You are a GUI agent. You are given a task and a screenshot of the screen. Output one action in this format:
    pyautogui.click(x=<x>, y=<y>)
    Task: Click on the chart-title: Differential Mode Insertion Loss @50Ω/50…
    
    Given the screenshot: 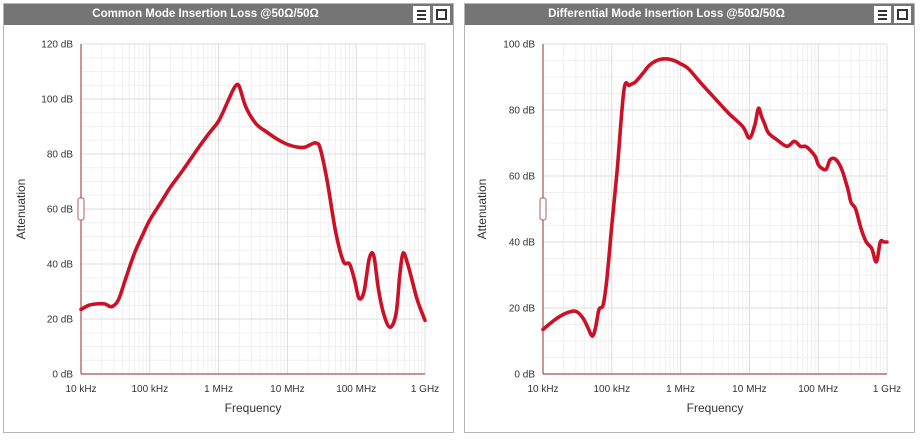 What is the action you would take?
    pyautogui.click(x=666, y=14)
    